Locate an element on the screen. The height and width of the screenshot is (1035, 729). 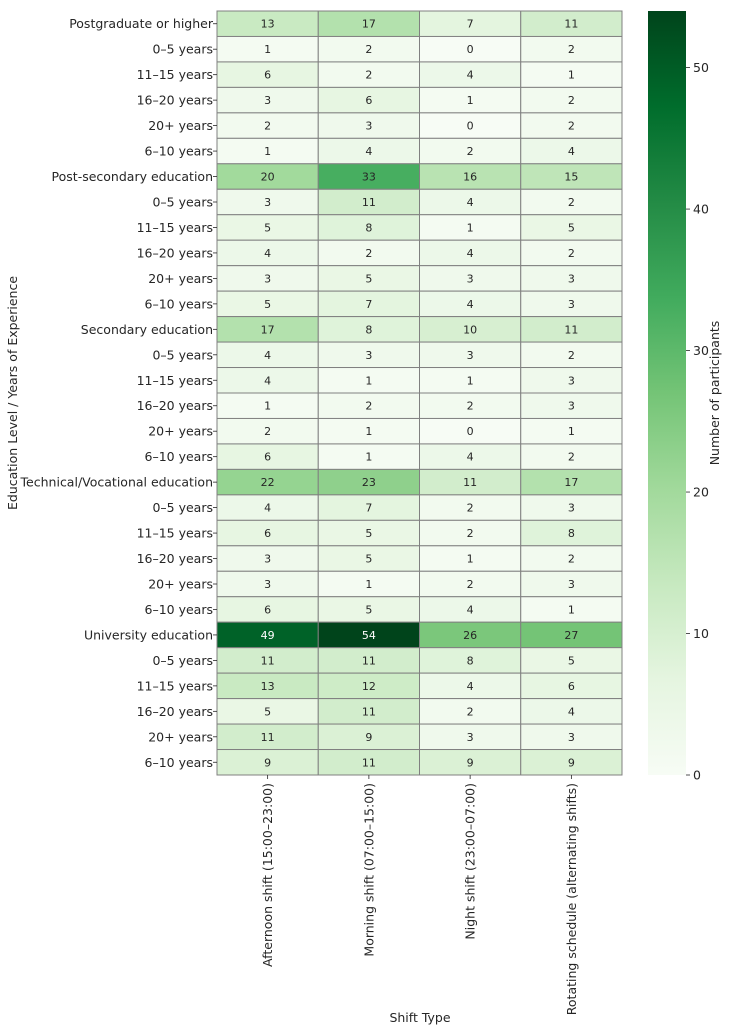
cell-value-label: 15 is located at coordinates (571, 177).